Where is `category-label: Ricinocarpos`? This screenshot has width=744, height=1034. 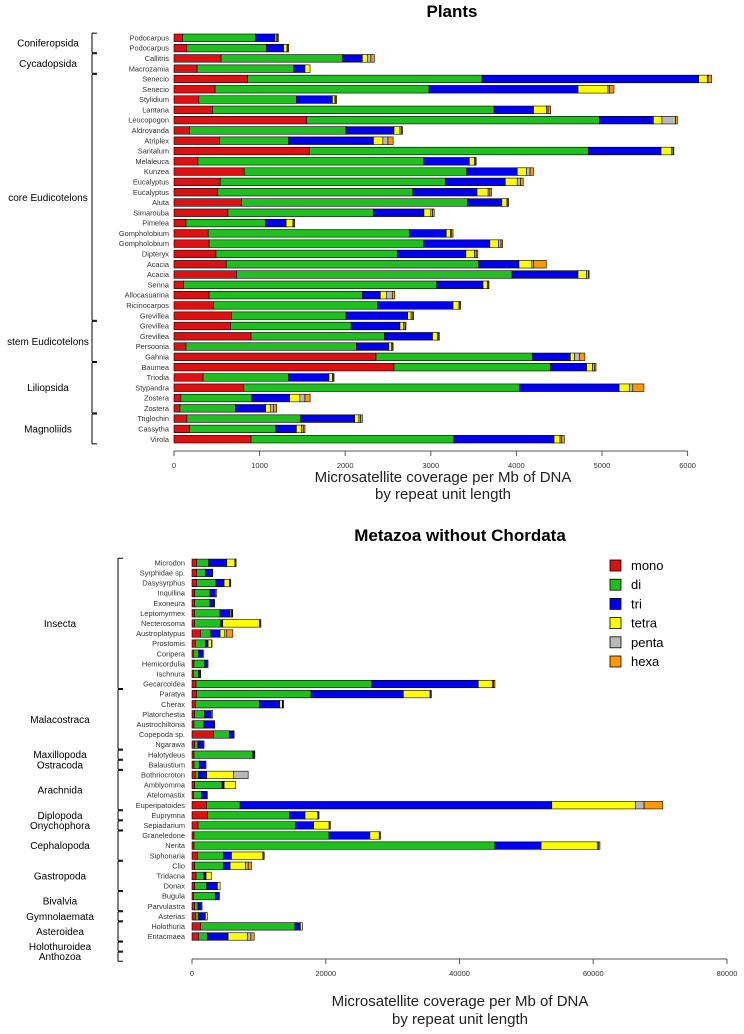 category-label: Ricinocarpos is located at coordinates (147, 305).